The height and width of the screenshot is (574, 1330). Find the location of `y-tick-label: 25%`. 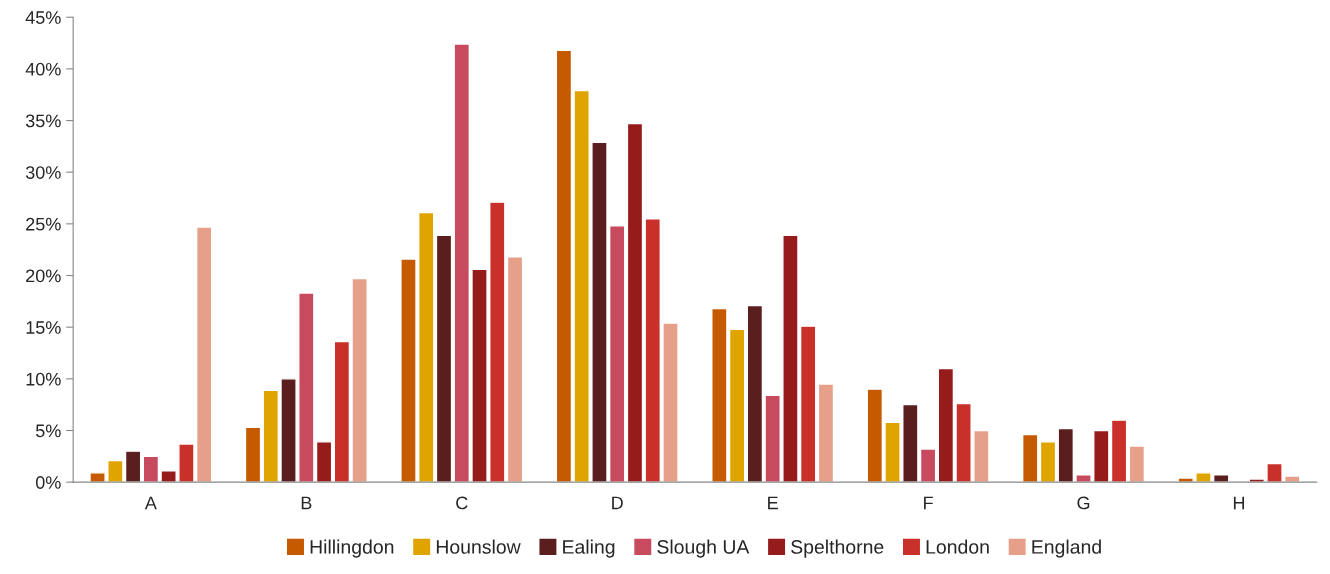

y-tick-label: 25% is located at coordinates (43, 224).